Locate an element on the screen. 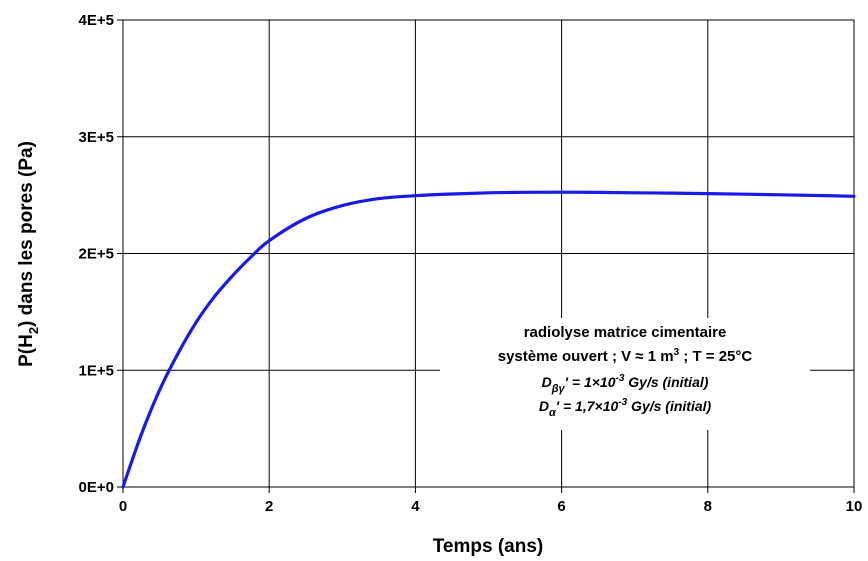 The height and width of the screenshot is (561, 868). y-tick-label: 1E+5 is located at coordinates (96, 370).